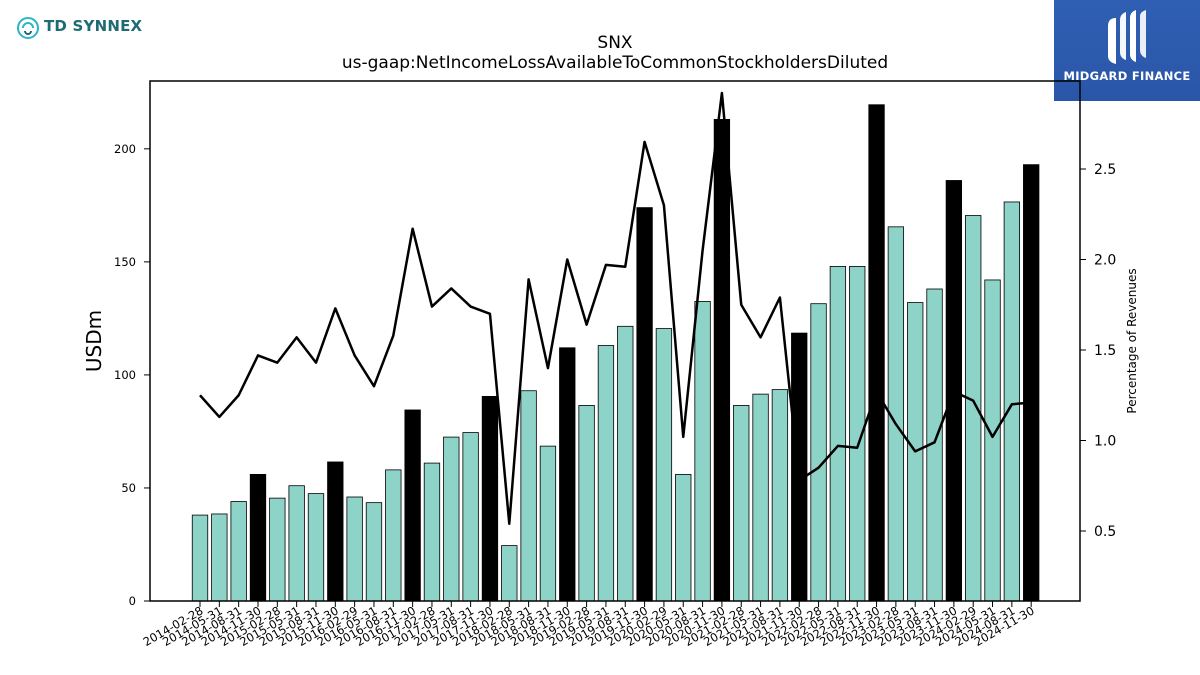 This screenshot has height=675, width=1200. What do you see at coordinates (1105, 442) in the screenshot?
I see `y2-tick-label: 1.0` at bounding box center [1105, 442].